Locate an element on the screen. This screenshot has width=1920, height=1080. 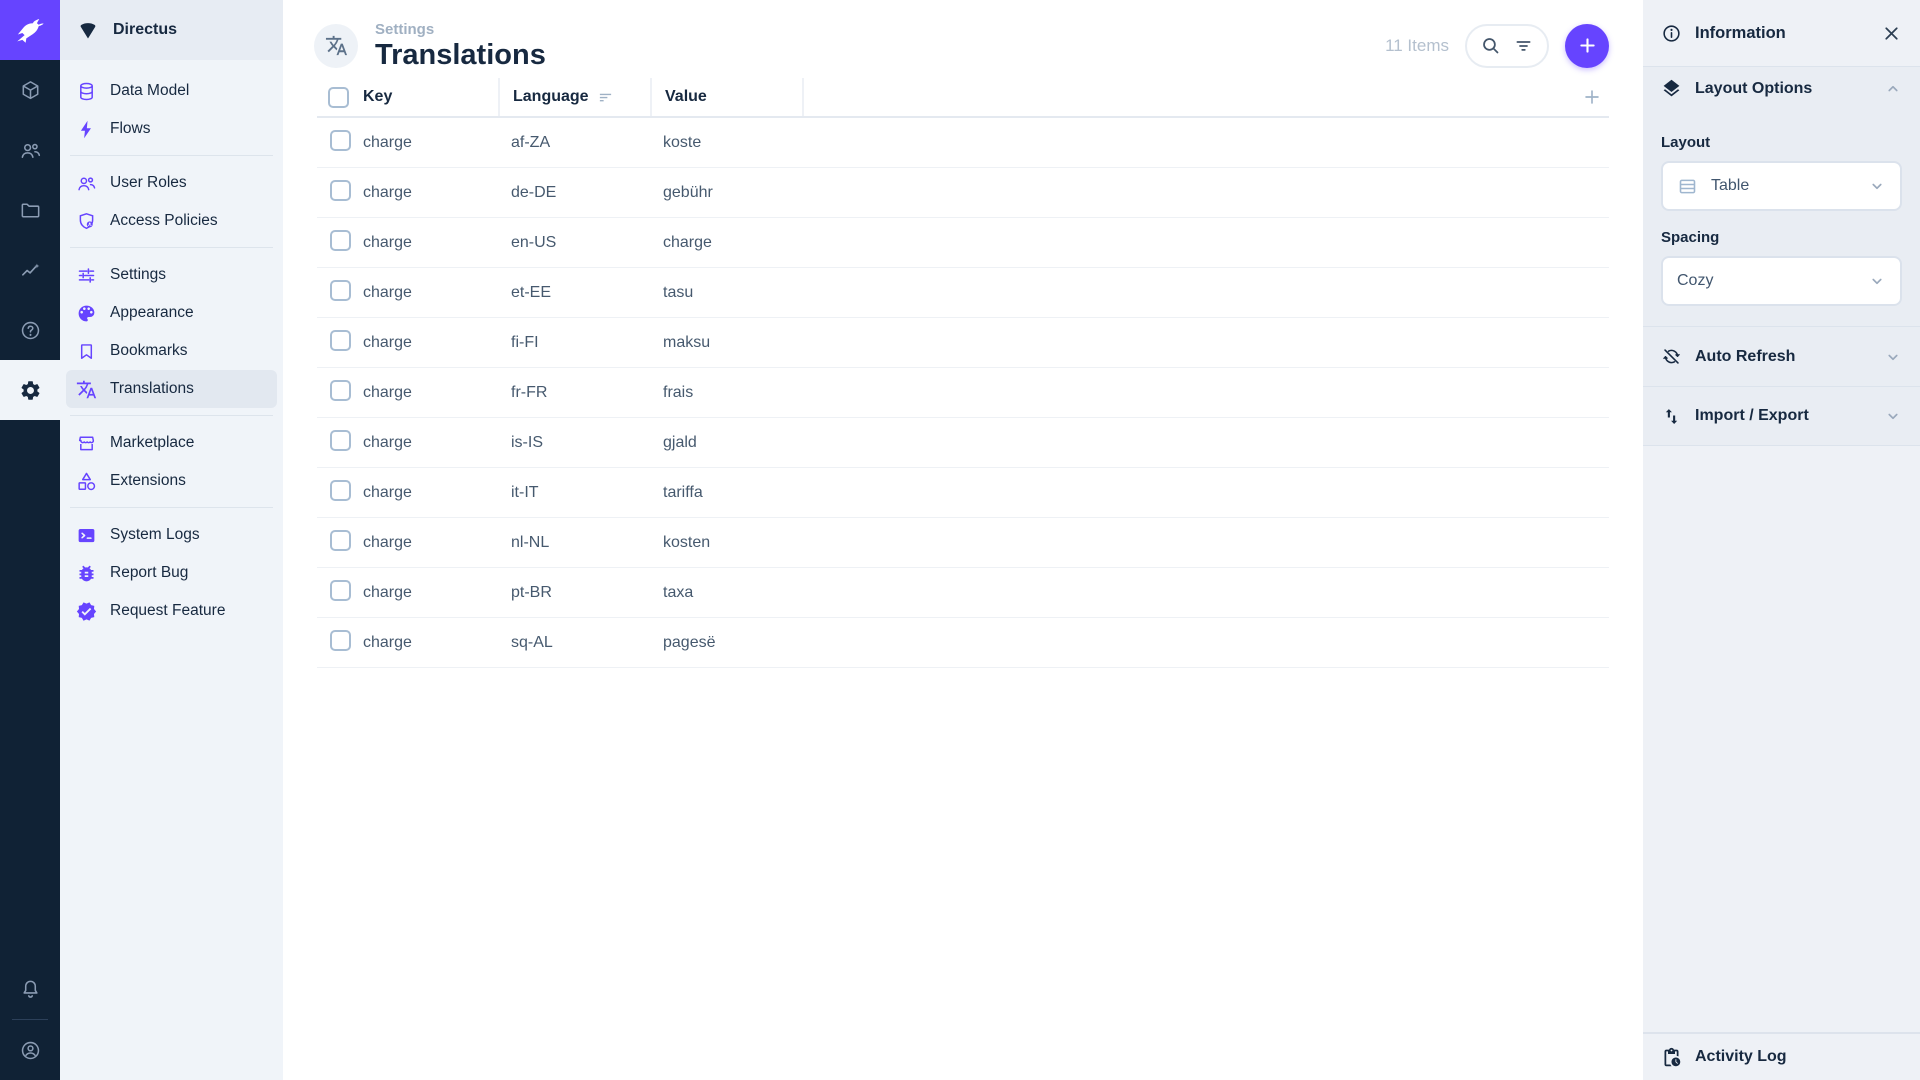
search-icon is located at coordinates (1491, 46).